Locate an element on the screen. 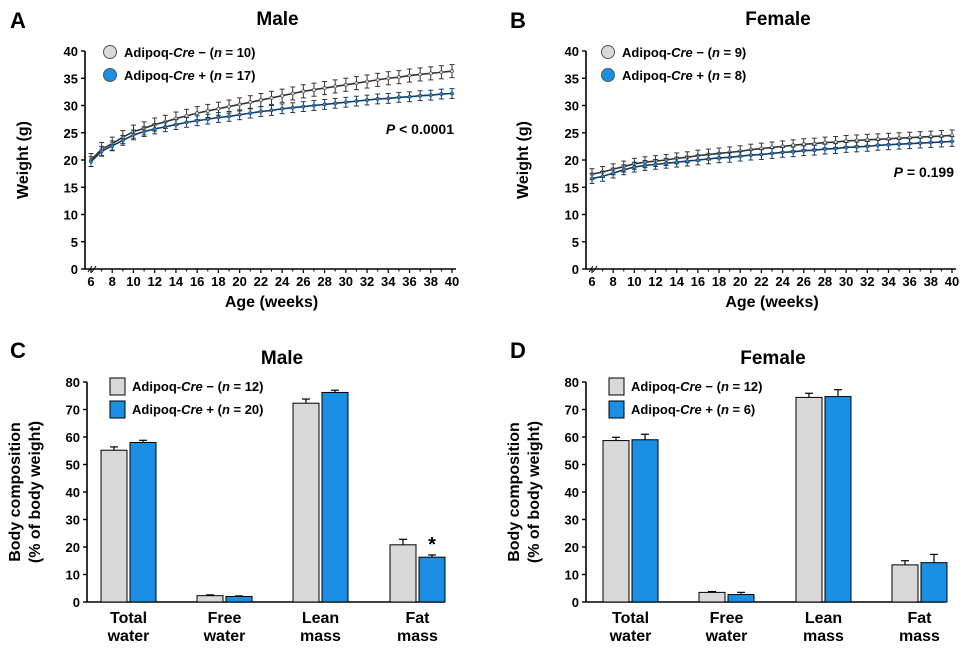 Image resolution: width=962 pixels, height=650 pixels. y-tick-label-b: 0 is located at coordinates (575, 269).